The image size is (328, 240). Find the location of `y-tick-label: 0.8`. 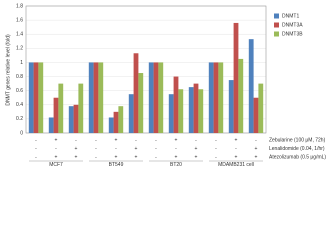

y-tick-label: 0.8 is located at coordinates (19, 77).